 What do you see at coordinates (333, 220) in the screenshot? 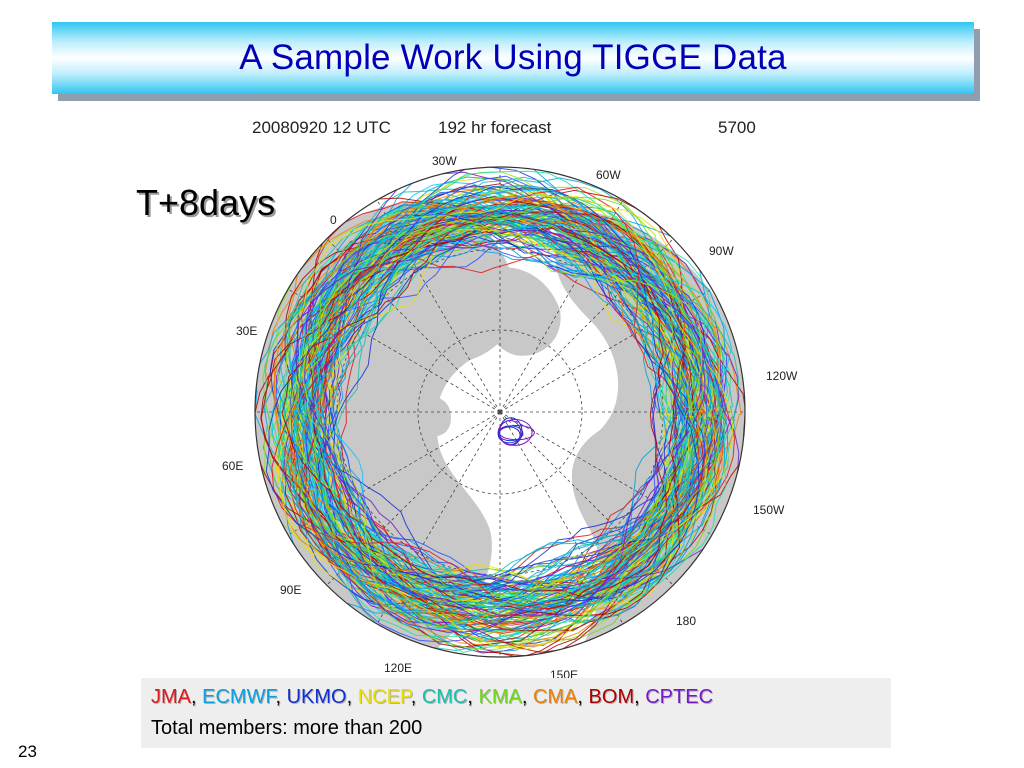
I see `lon-label: 0` at bounding box center [333, 220].